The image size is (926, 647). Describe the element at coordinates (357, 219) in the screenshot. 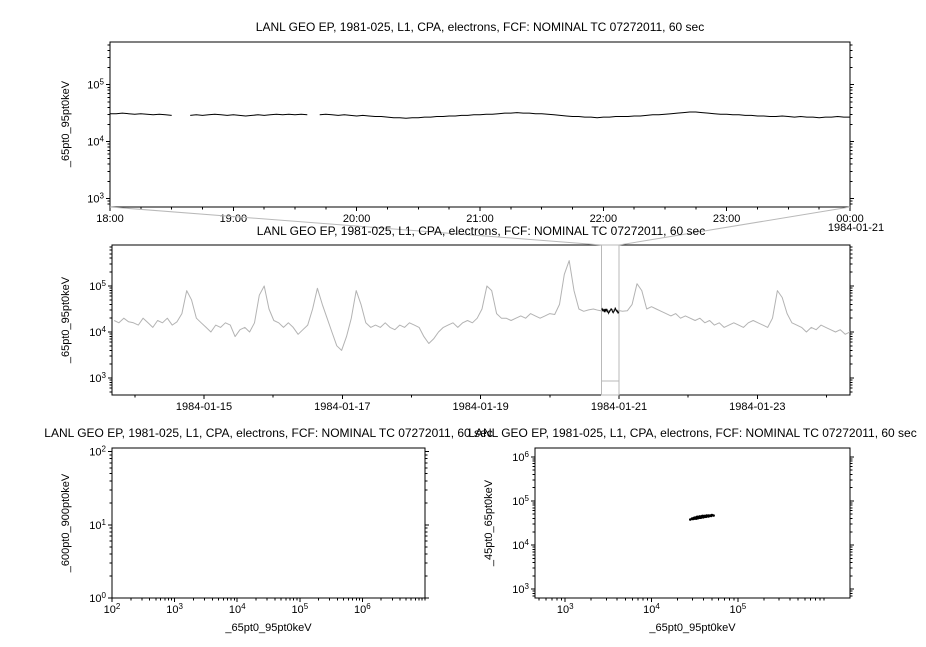

I see `svg-text: 20:00` at that location.